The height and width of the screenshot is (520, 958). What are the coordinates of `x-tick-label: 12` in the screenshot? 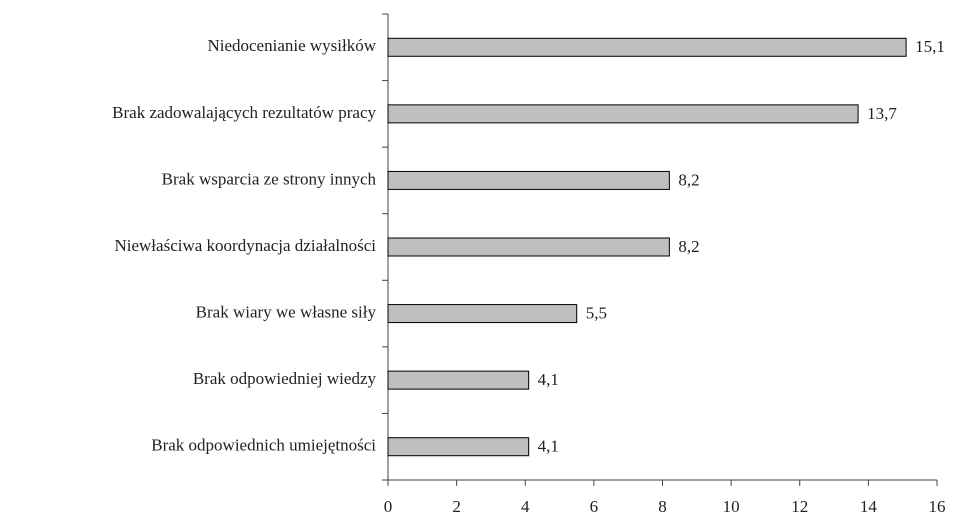 It's located at (799, 506).